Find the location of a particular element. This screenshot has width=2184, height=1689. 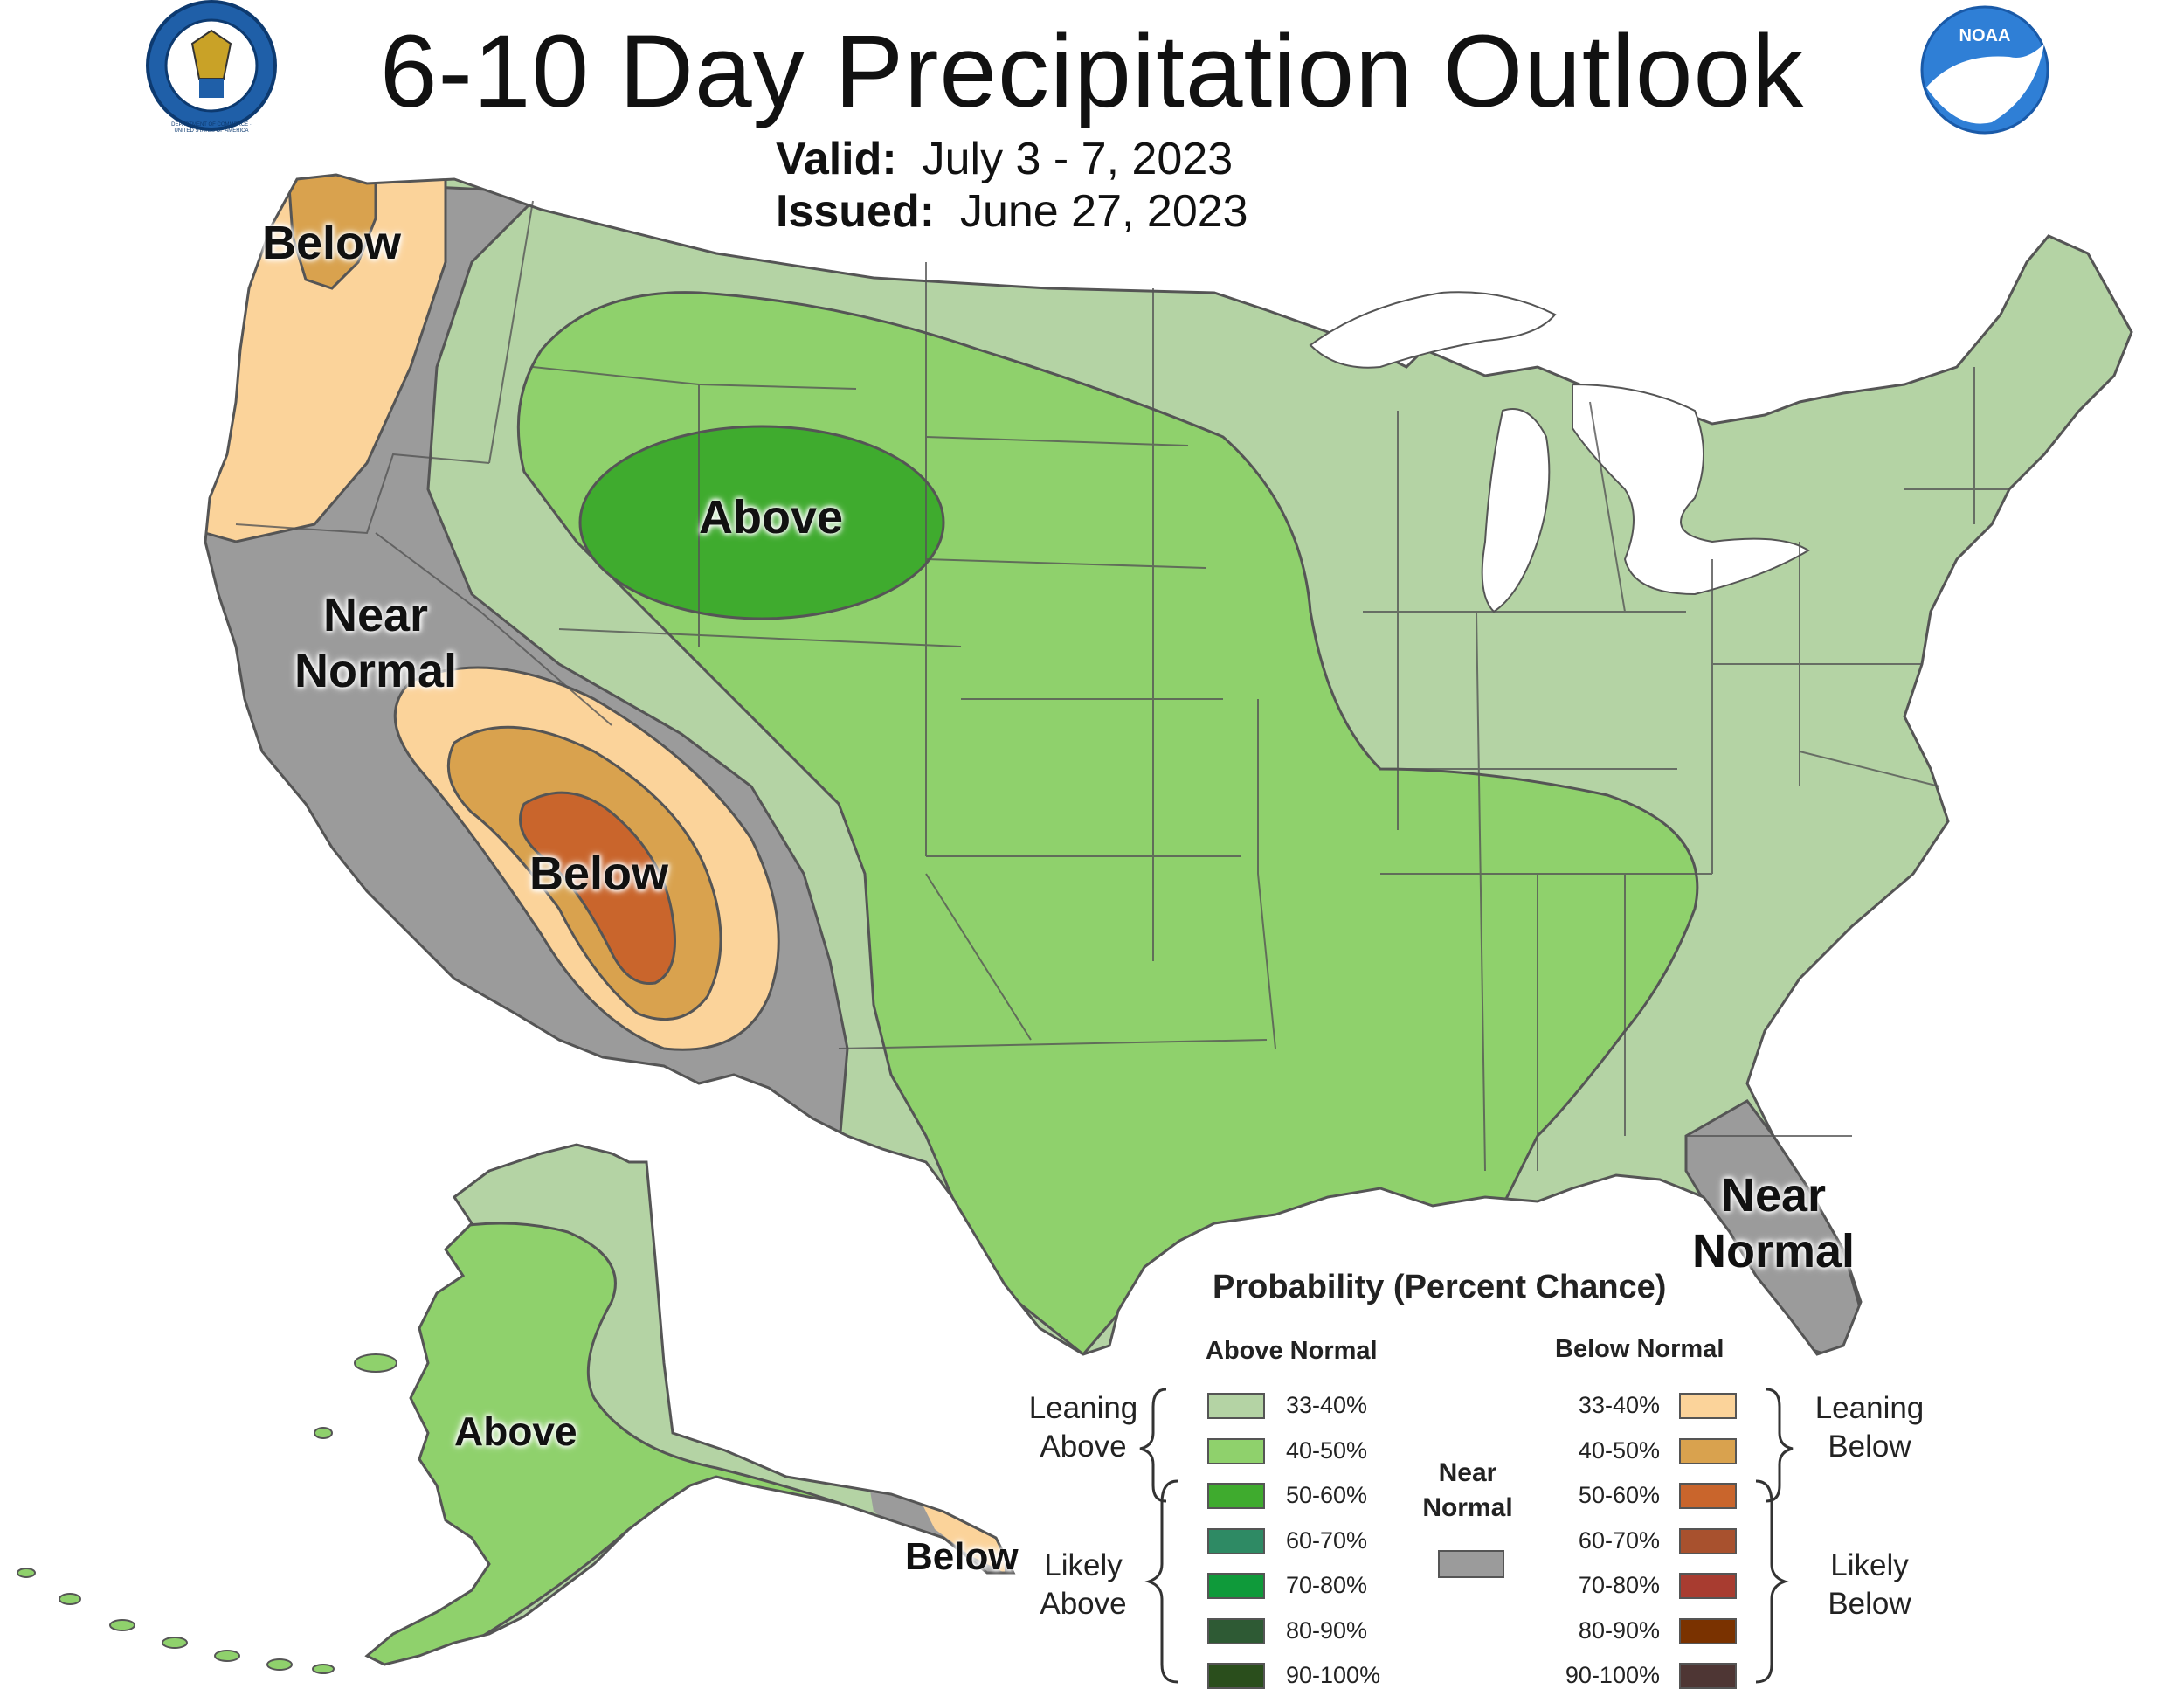

lake-michigan is located at coordinates (1516, 511).